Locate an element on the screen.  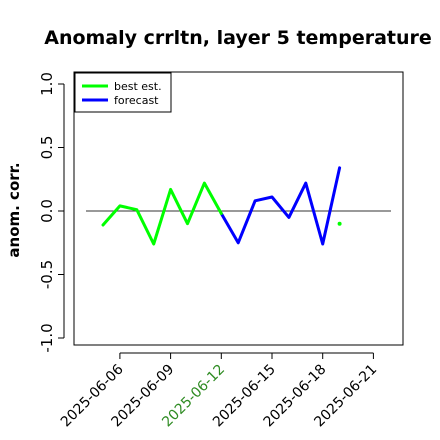
y-tick-label: -0.5 is located at coordinates (47, 274).